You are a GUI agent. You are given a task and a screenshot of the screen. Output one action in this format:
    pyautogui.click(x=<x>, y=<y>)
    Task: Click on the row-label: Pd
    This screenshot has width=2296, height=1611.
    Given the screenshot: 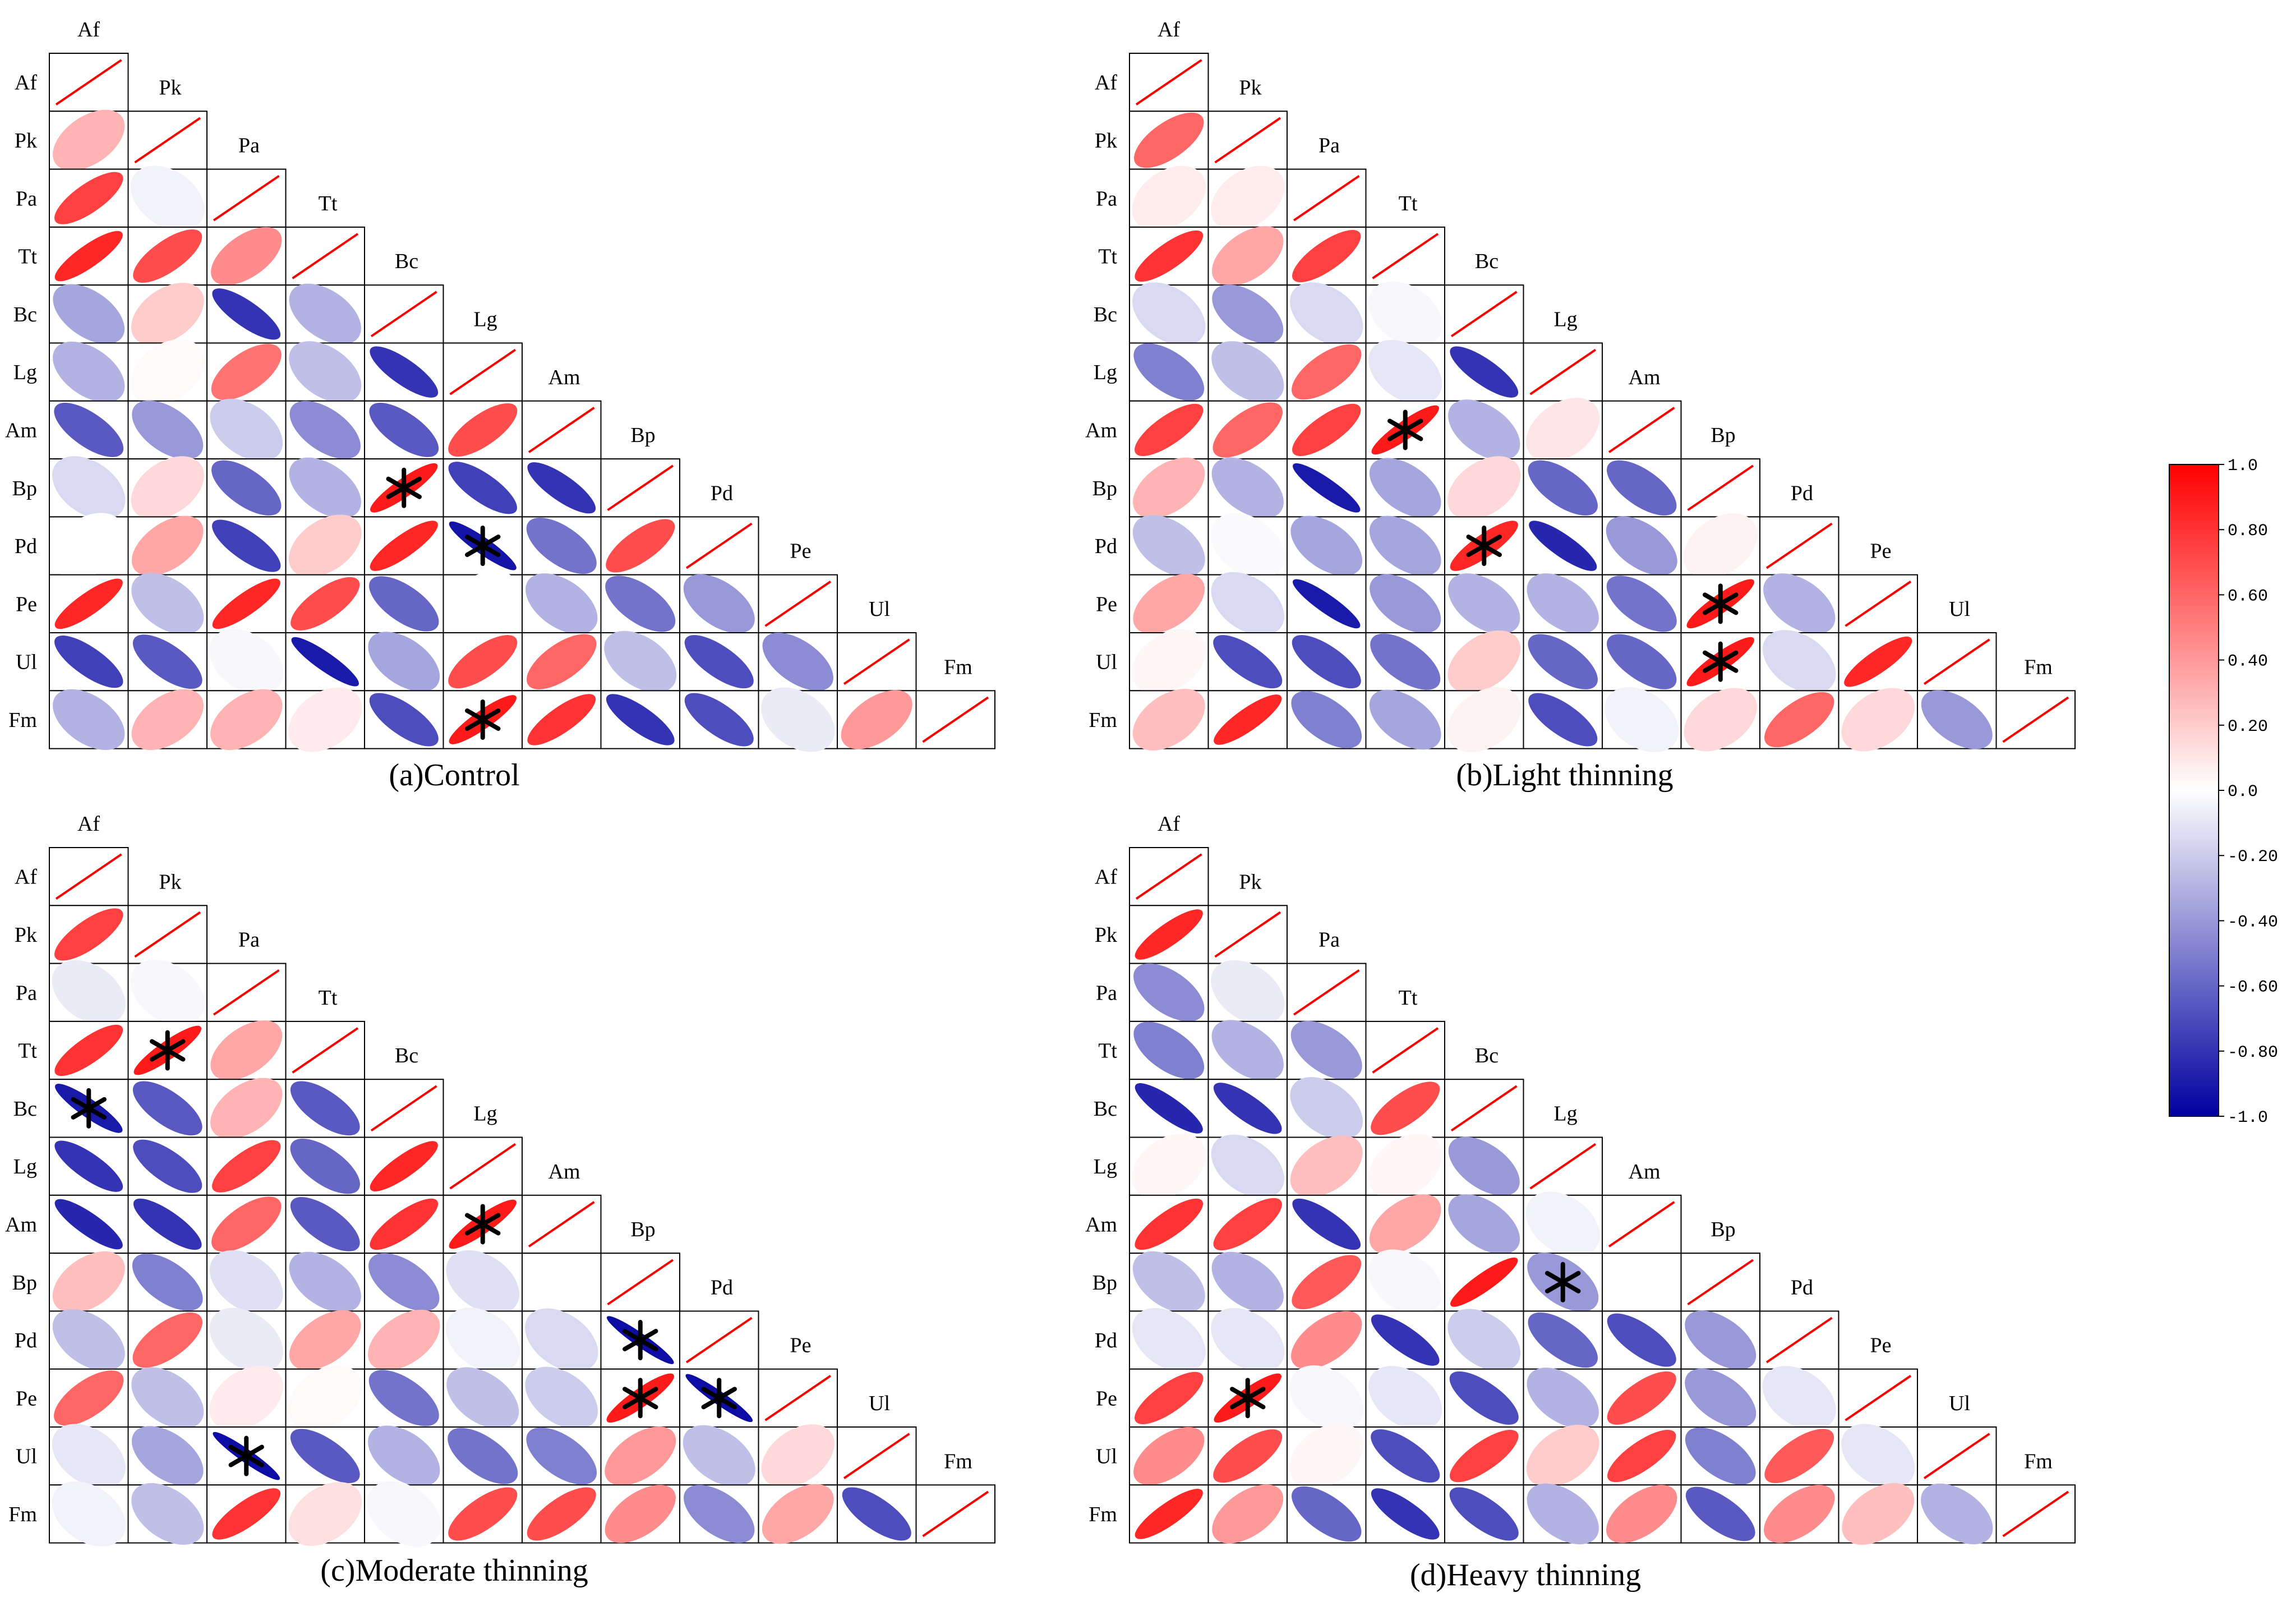 What is the action you would take?
    pyautogui.click(x=1106, y=546)
    